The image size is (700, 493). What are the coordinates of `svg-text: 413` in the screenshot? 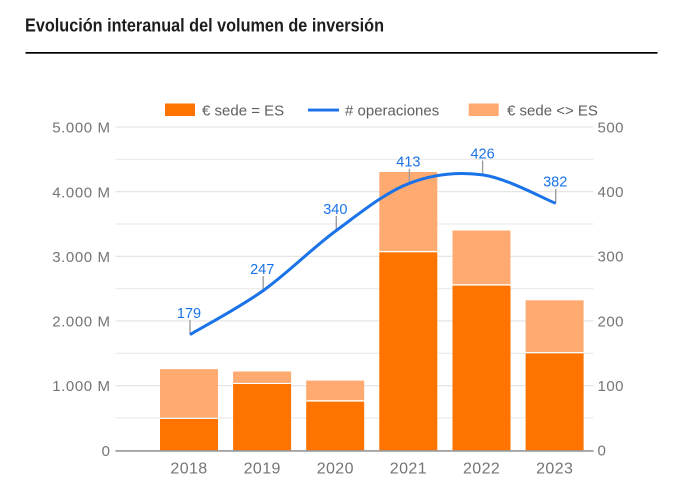 It's located at (408, 163).